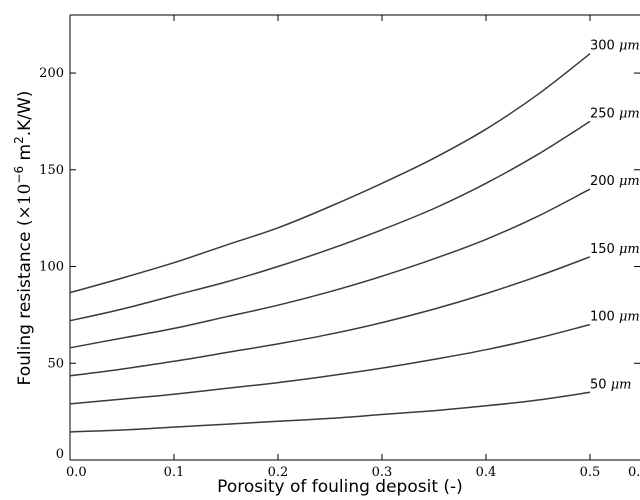 The width and height of the screenshot is (640, 500). What do you see at coordinates (590, 472) in the screenshot?
I see `x-tick-label: 0.5` at bounding box center [590, 472].